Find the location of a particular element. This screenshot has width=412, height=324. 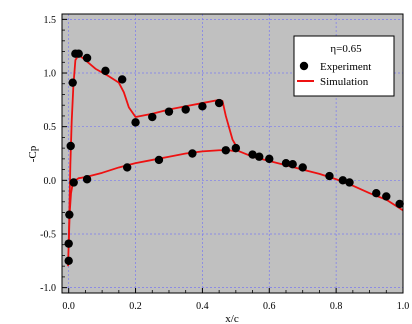

x-tick-label: 1.0 is located at coordinates (403, 306).